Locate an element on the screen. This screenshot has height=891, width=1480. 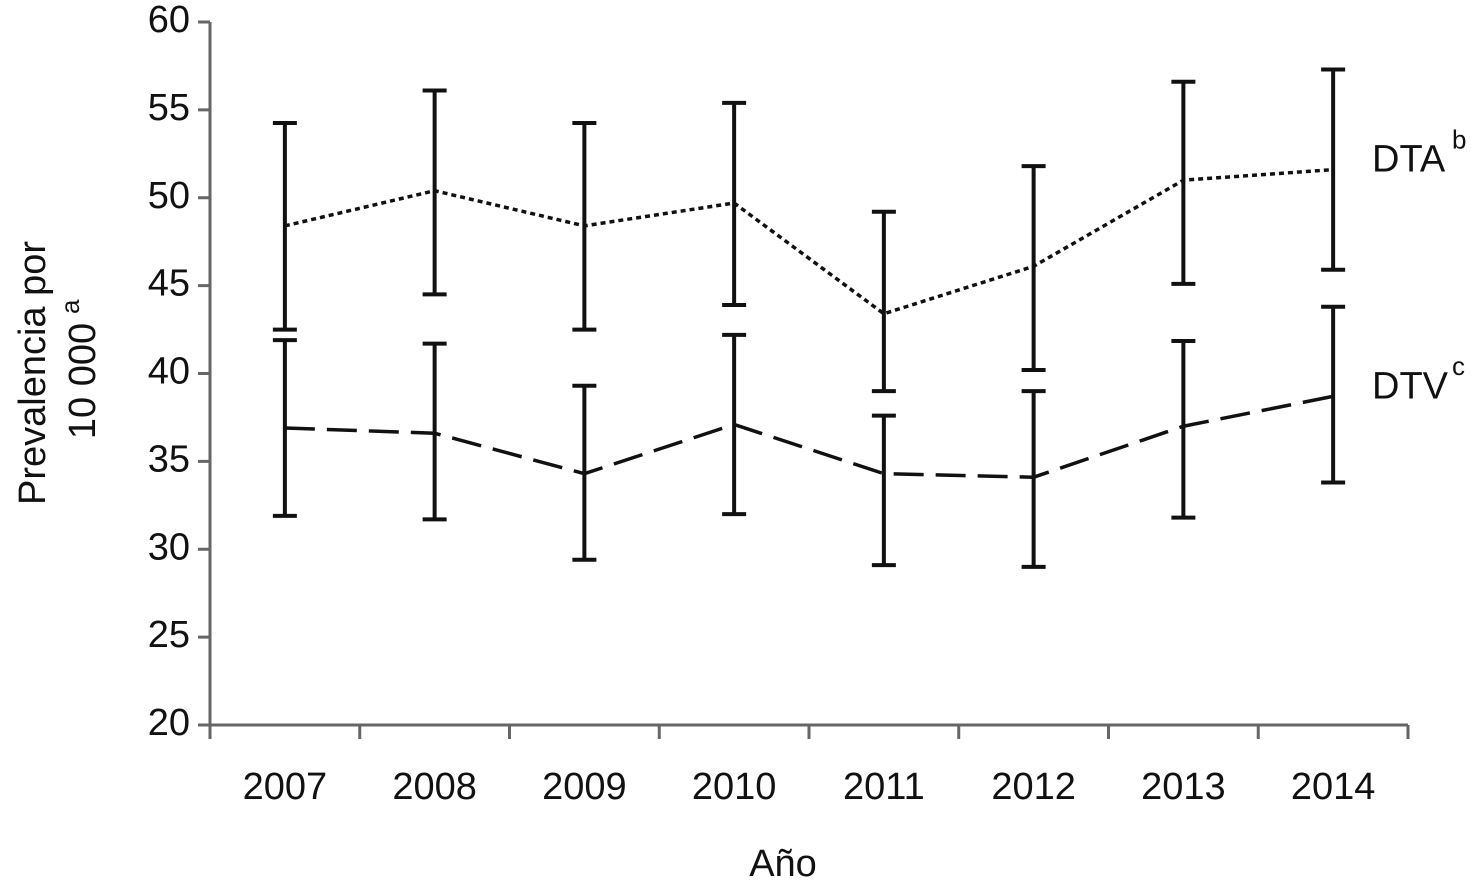
x-tick-label: 2008 is located at coordinates (434, 787).